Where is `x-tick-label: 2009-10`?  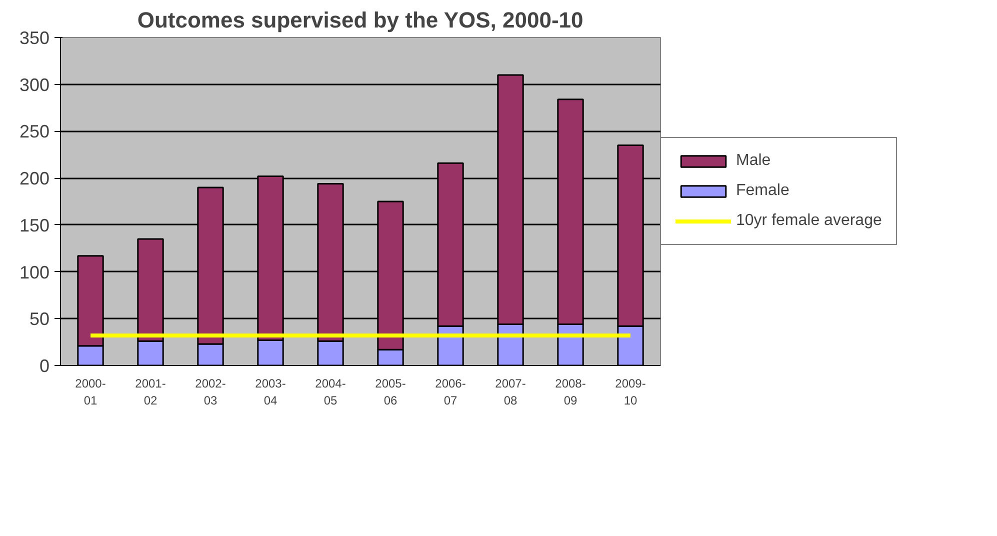 x-tick-label: 2009-10 is located at coordinates (630, 392).